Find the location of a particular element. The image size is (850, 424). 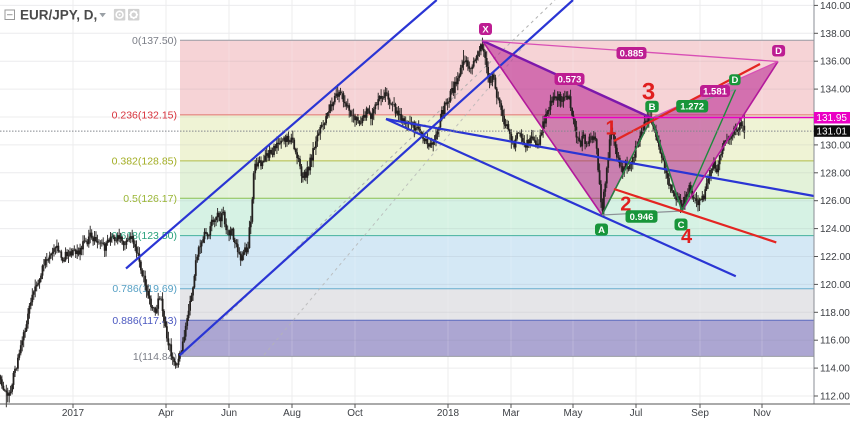

svg-text: 0(137.50) is located at coordinates (154, 41).